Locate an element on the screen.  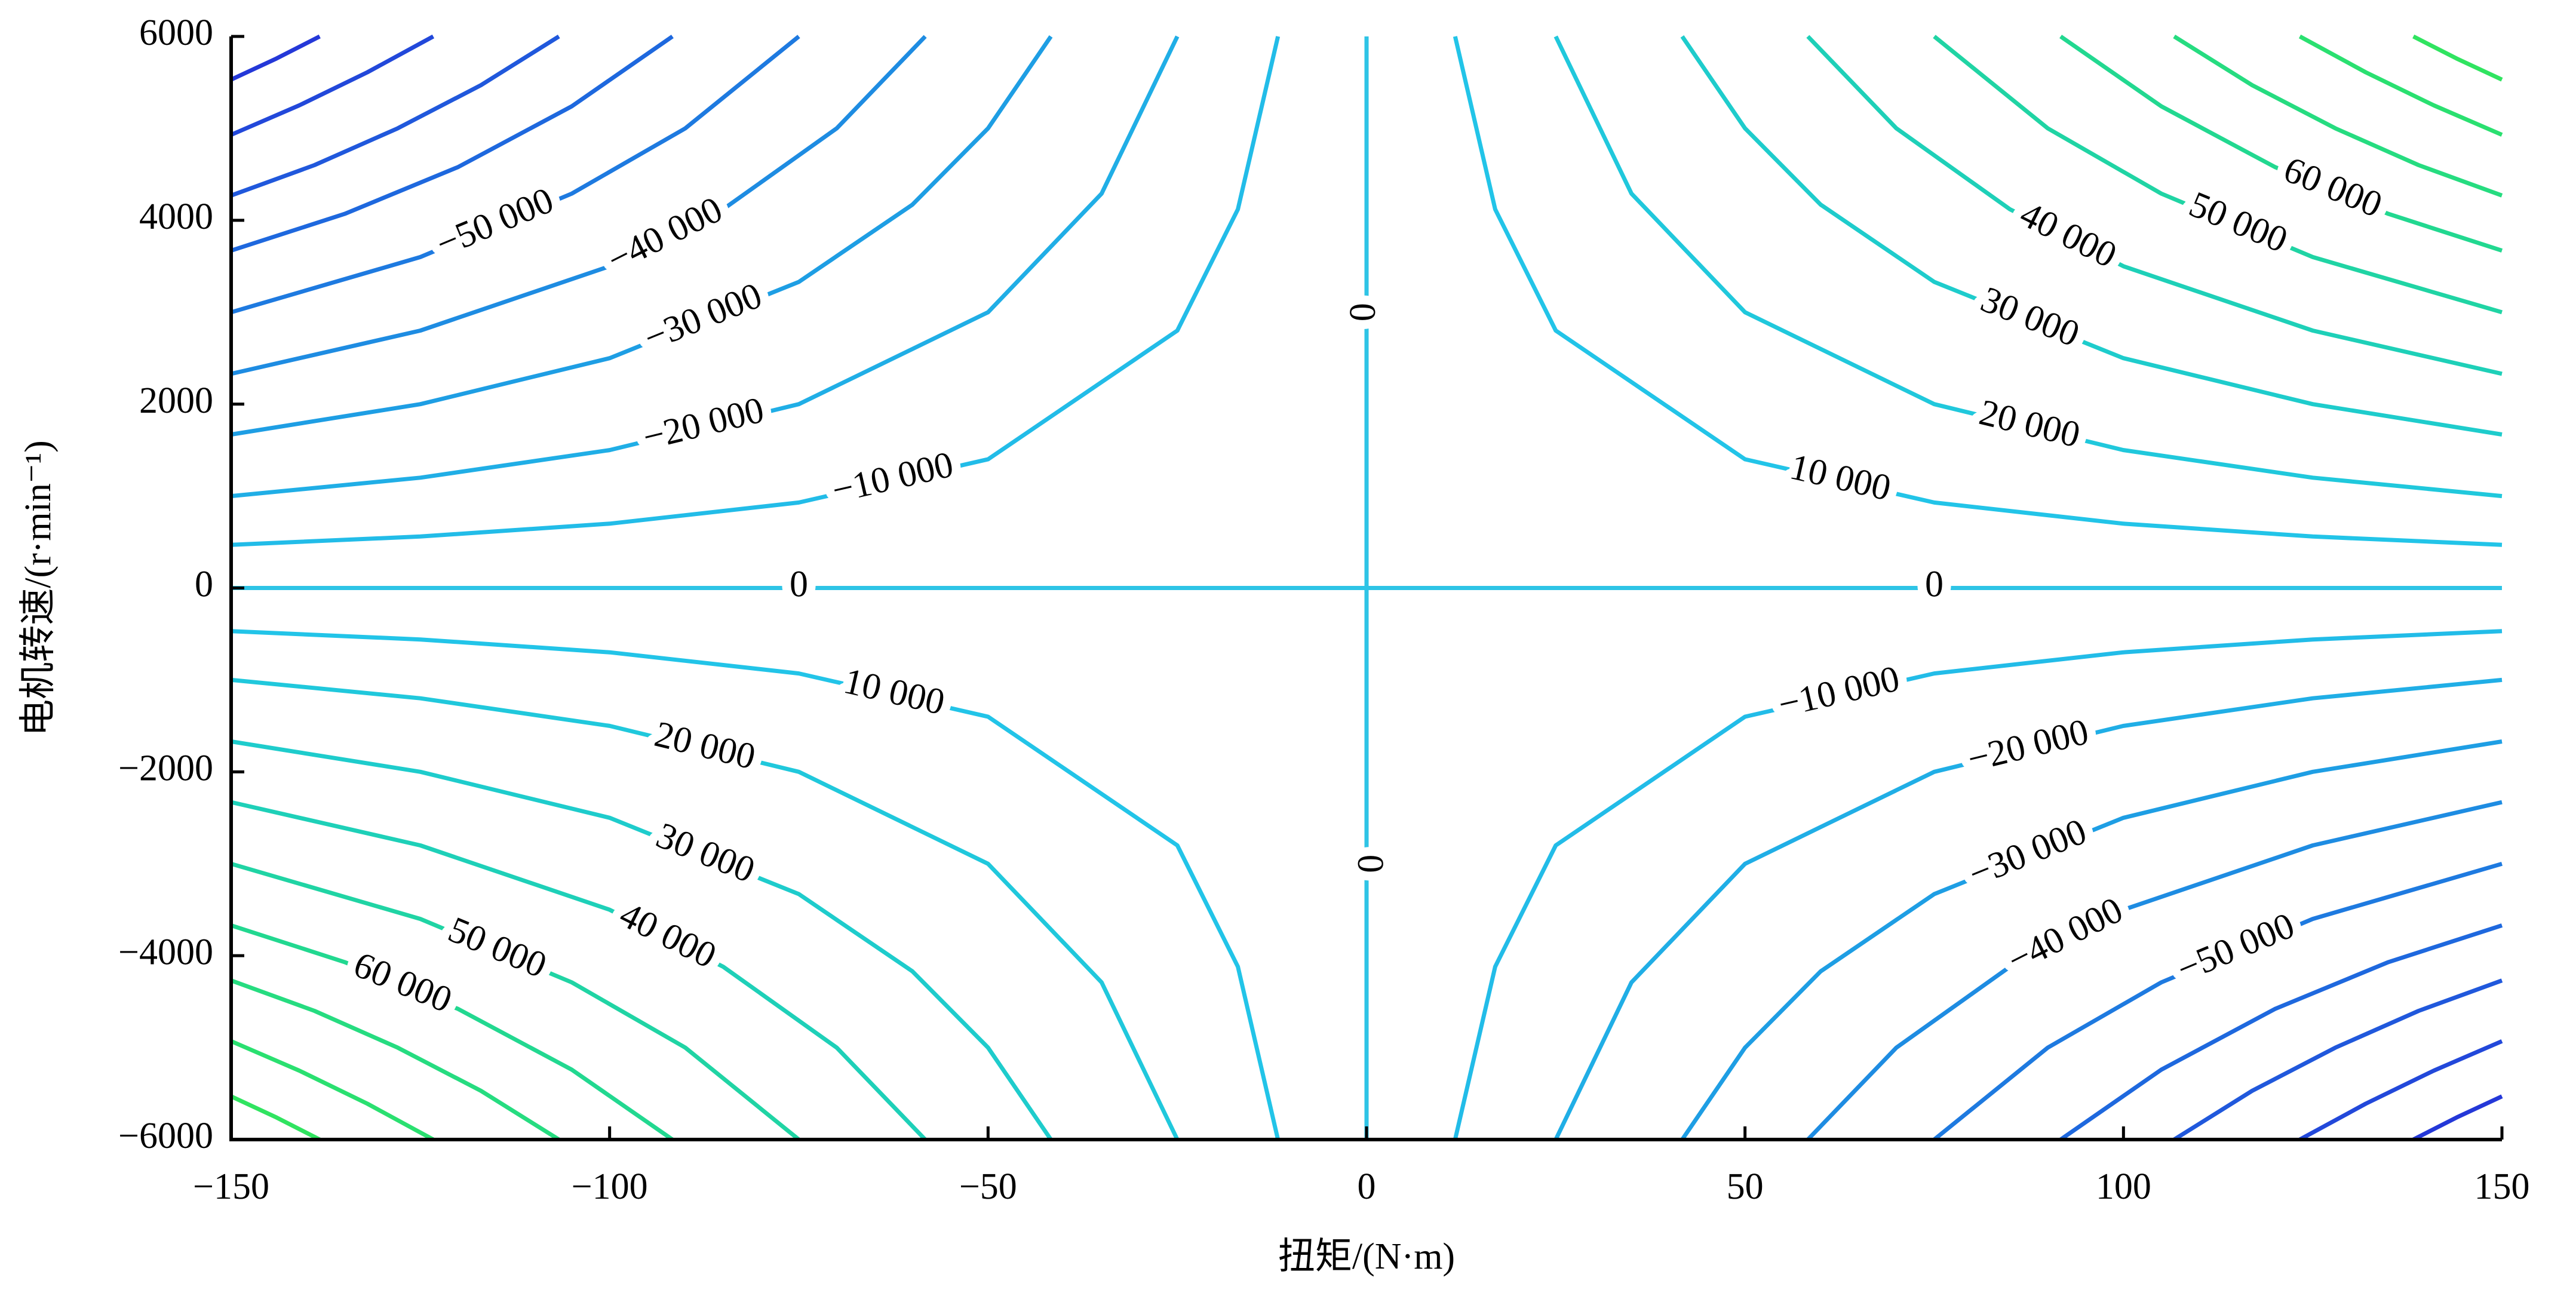
y-tick-label: 4000 is located at coordinates (176, 216).